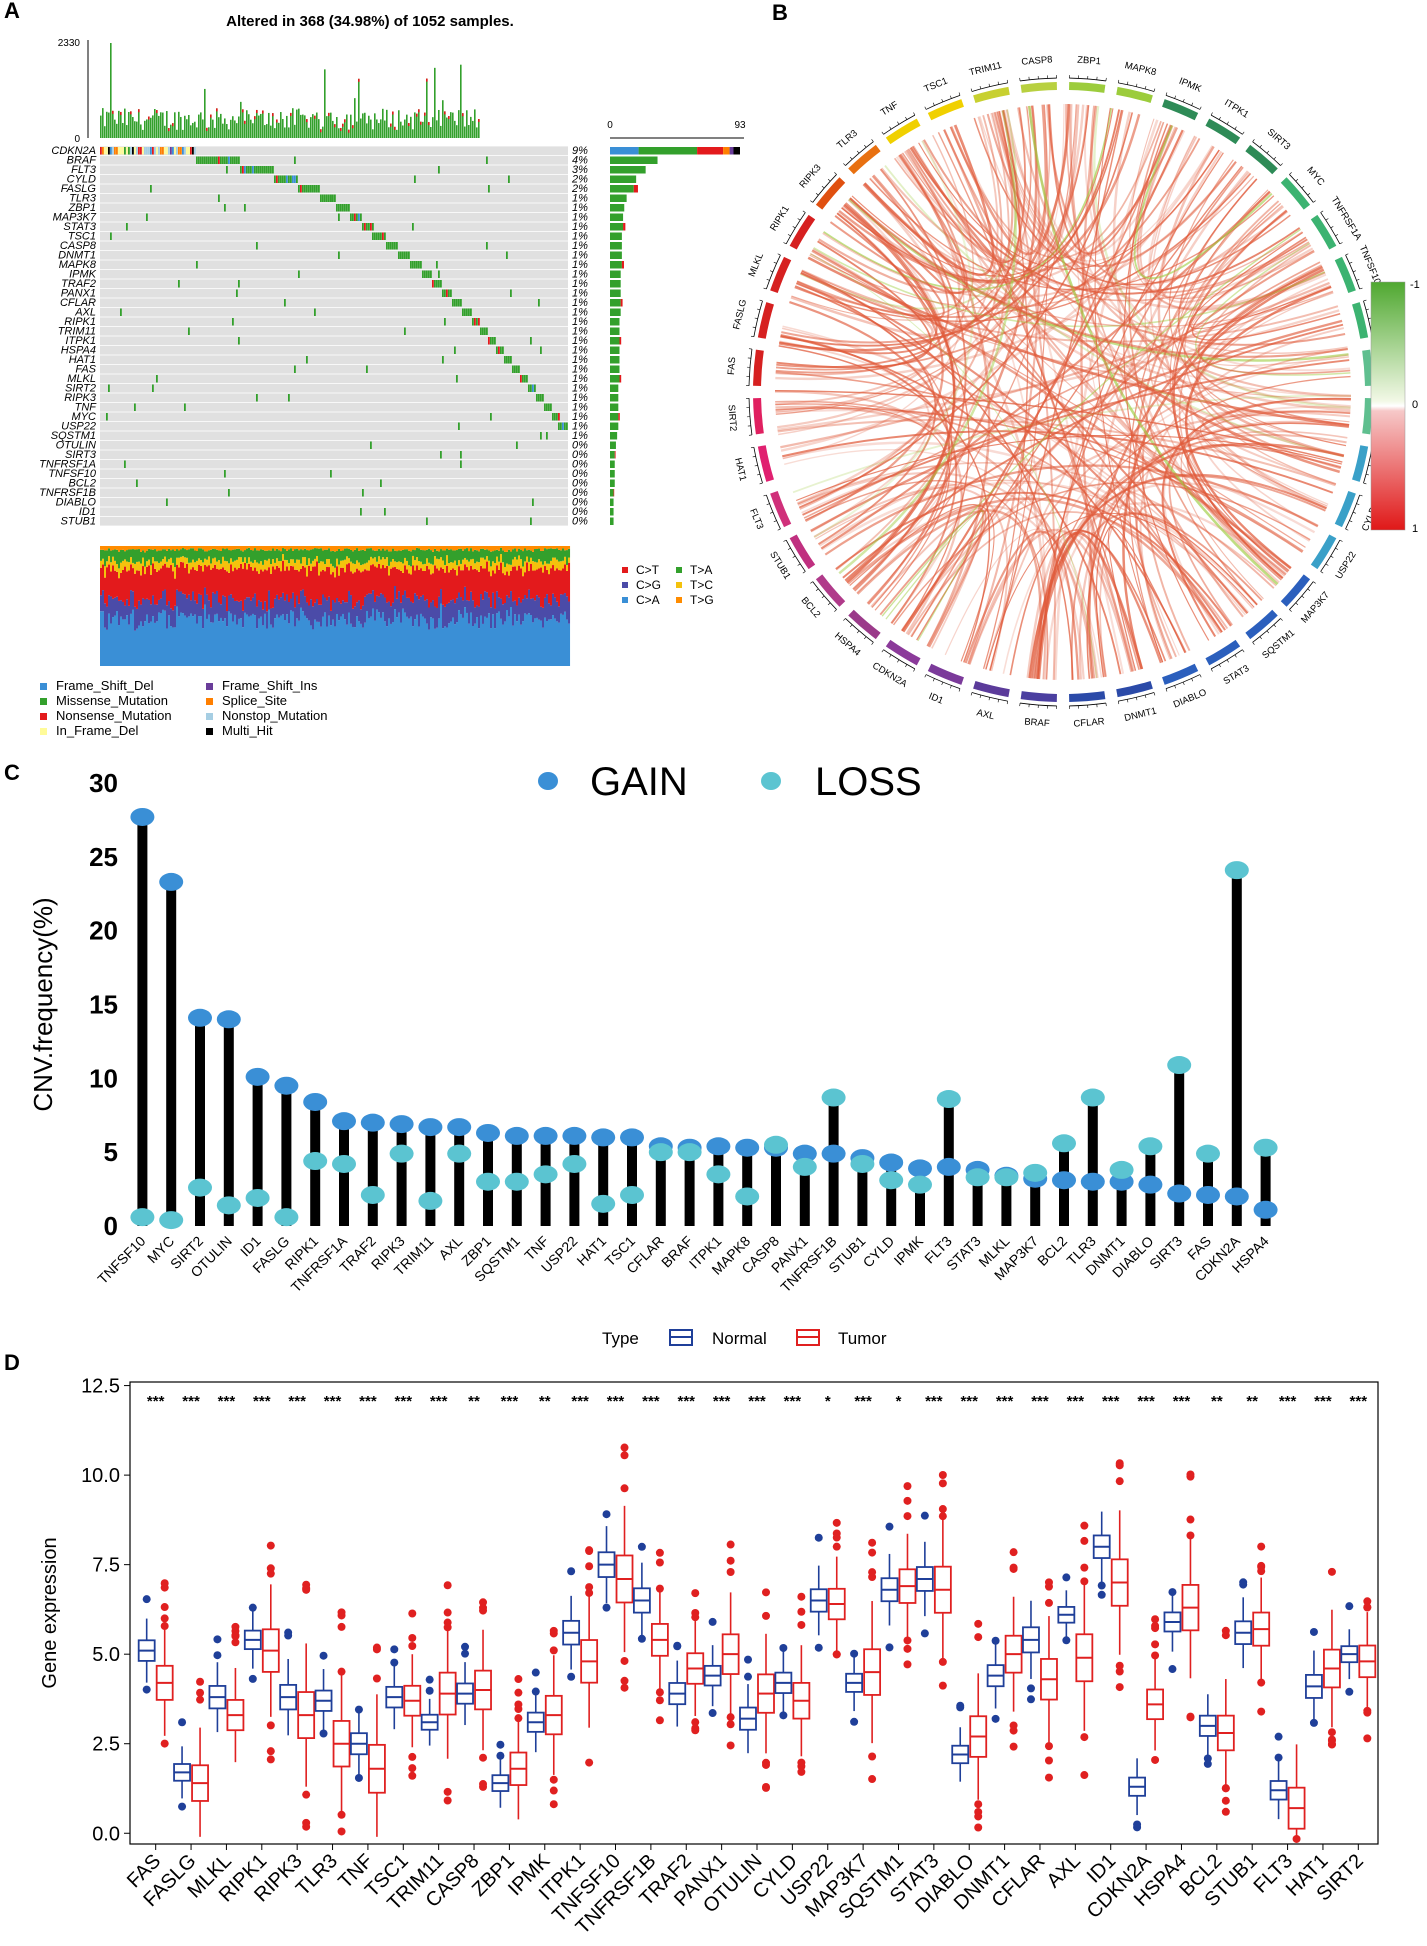 This screenshot has width=1427, height=1946. Describe the element at coordinates (84, 170) in the screenshot. I see `gene-label-flt3: FLT3` at that location.